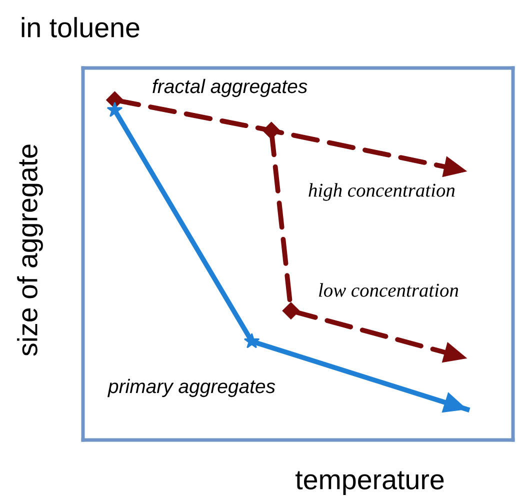  I want to click on chart-title: in toluene, so click(81, 27).